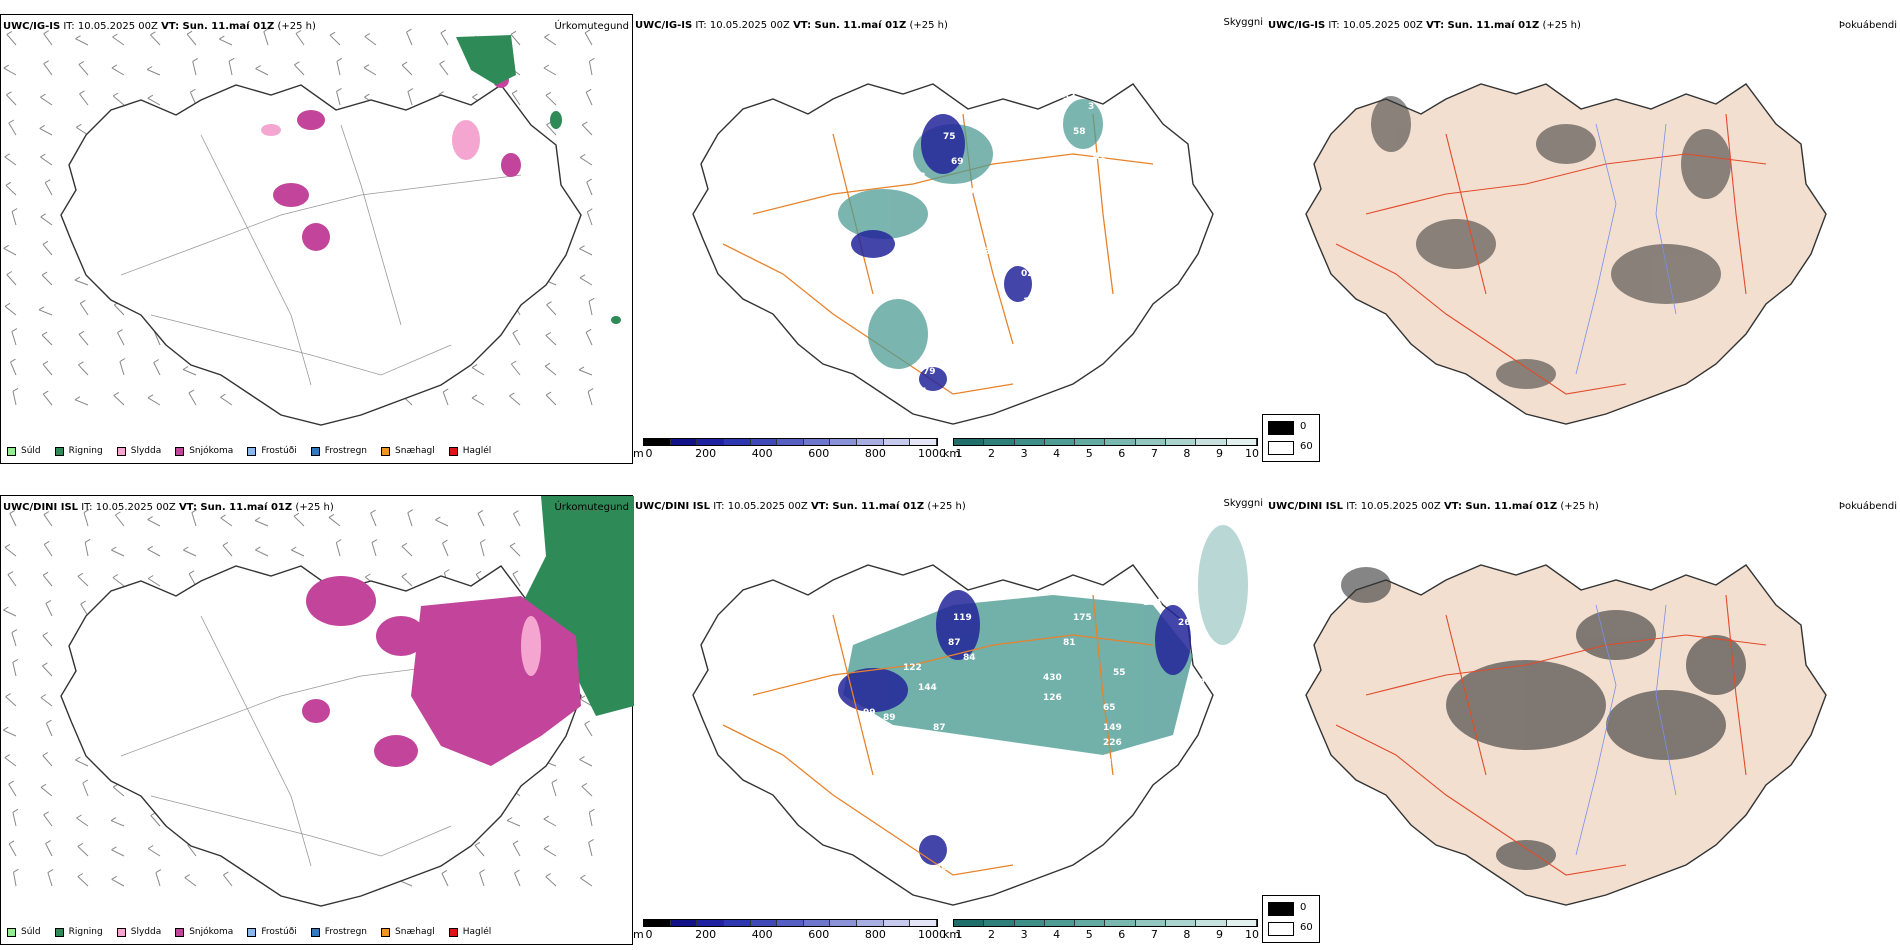 This screenshot has height=950, width=1900. I want to click on cloud-base-number: 41, so click(1099, 157).